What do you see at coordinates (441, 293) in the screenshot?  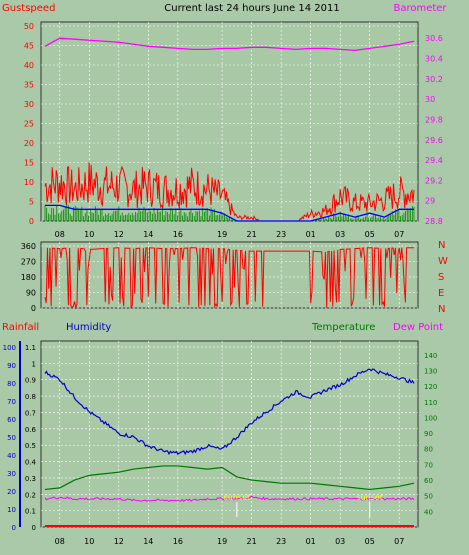 I see `compass-e: E` at bounding box center [441, 293].